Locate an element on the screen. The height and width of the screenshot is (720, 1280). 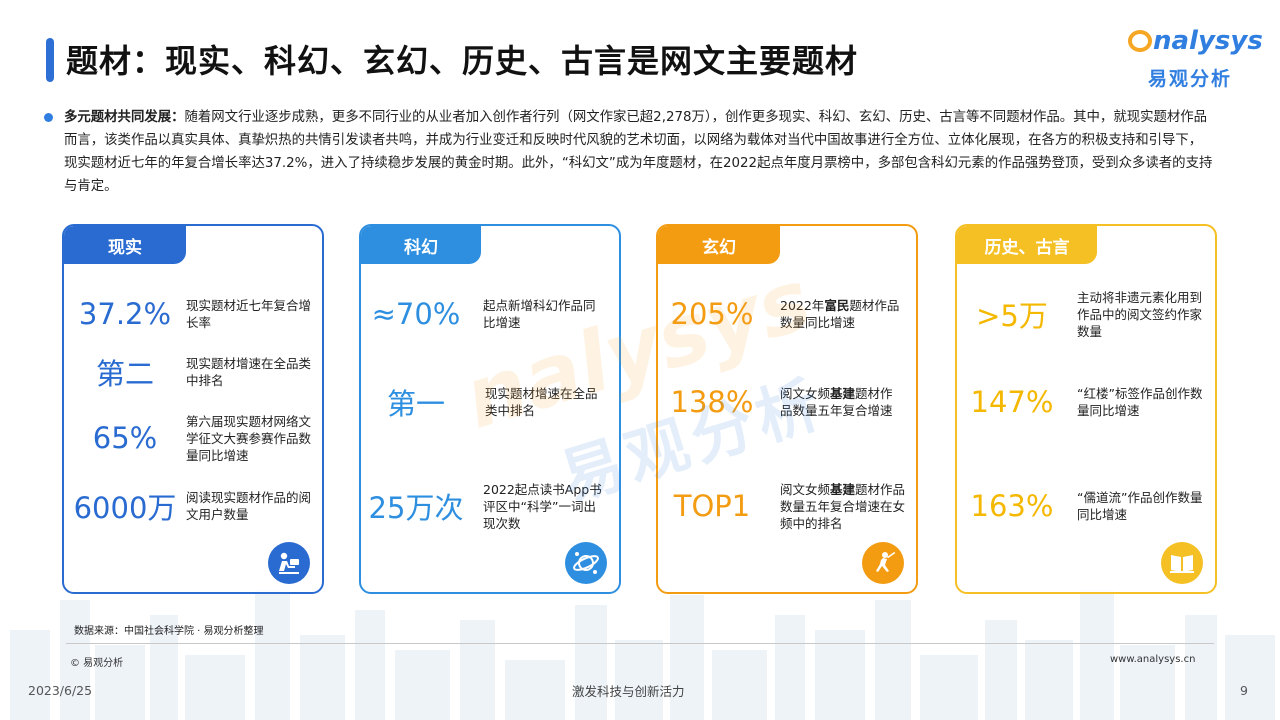
stat-row: 37.2% 现实题材近七年复合增长率 is located at coordinates (193, 314).